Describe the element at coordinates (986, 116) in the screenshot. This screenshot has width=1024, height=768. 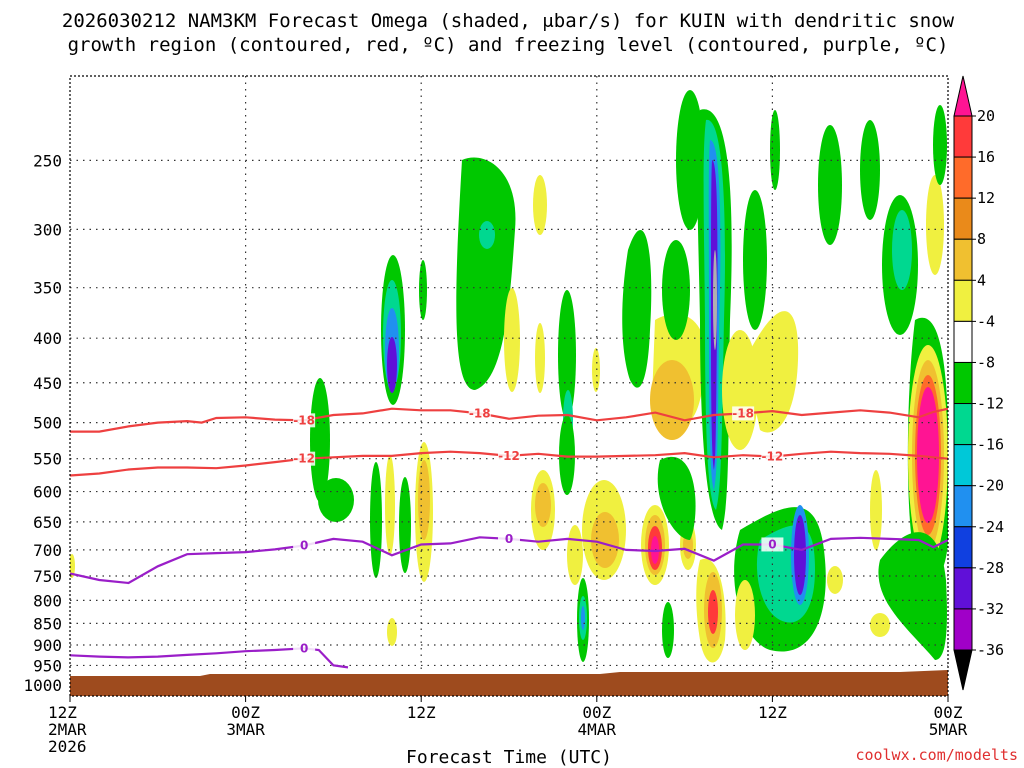
I see `colorbar-label: 20` at that location.